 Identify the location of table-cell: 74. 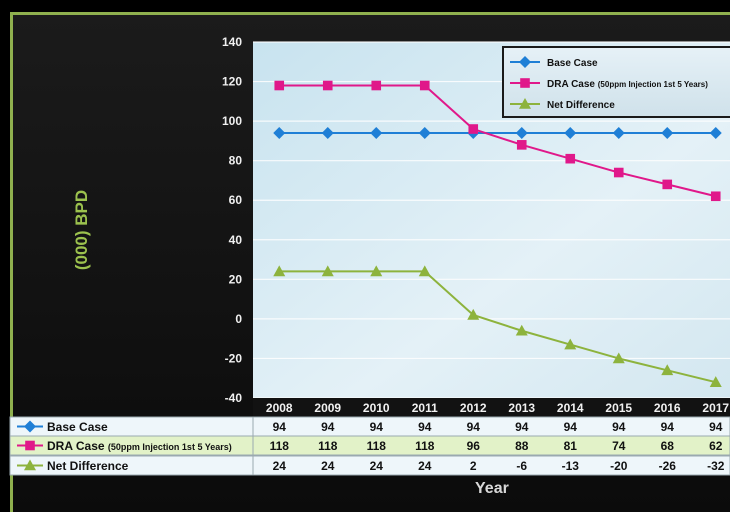
(619, 446).